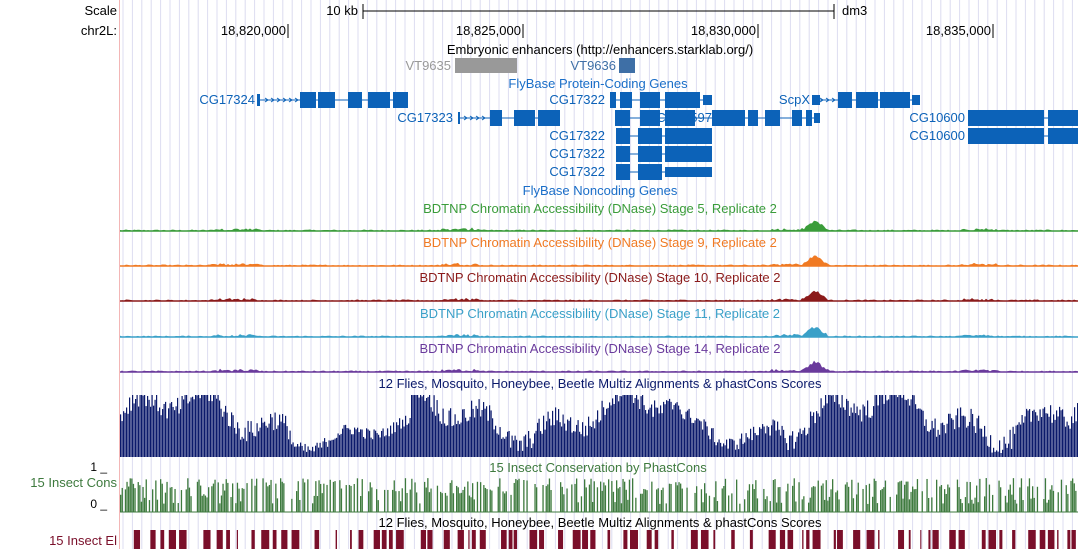  Describe the element at coordinates (684, 117) in the screenshot. I see `gene-label: CG17597` at that location.